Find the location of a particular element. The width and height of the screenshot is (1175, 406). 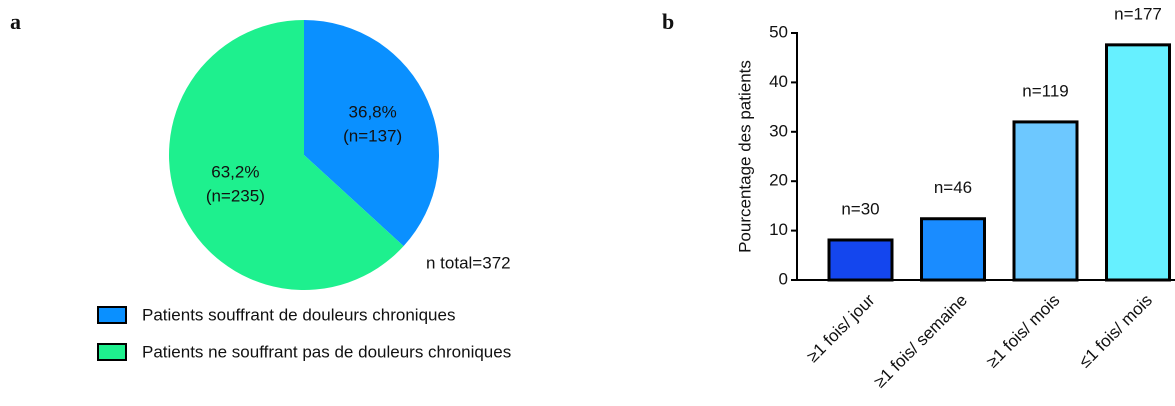

count-label: (n=235) is located at coordinates (235, 196).